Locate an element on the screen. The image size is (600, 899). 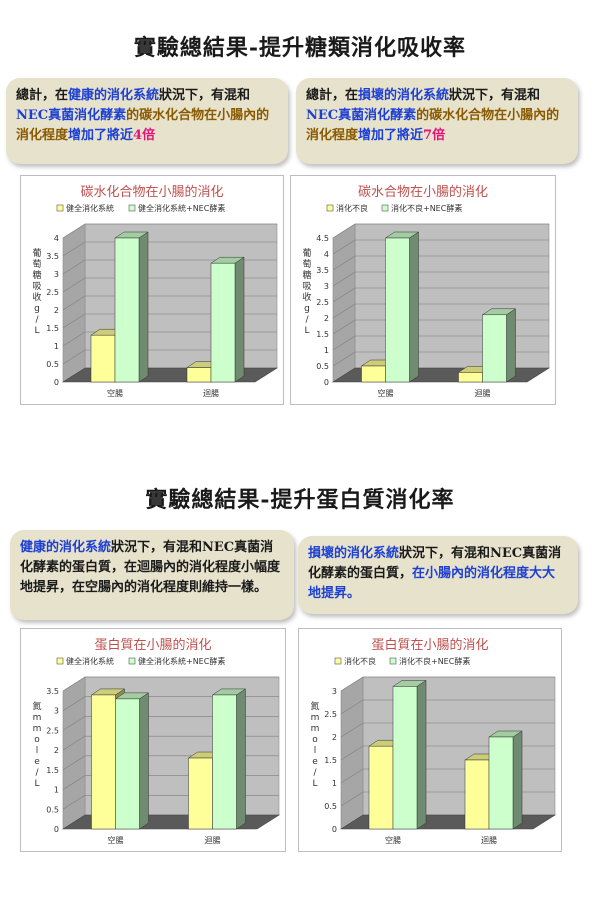
y-axis-label-char: 吸 is located at coordinates (36, 286).